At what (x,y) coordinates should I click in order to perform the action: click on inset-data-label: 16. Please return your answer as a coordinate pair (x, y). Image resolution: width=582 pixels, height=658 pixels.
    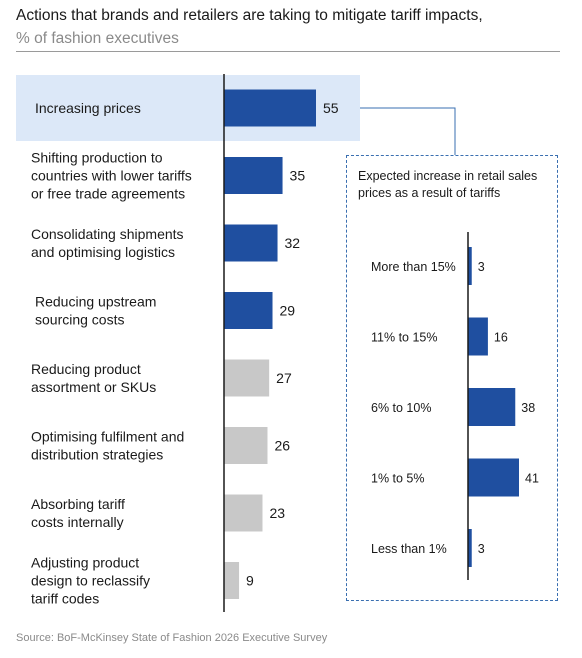
    Looking at the image, I should click on (501, 338).